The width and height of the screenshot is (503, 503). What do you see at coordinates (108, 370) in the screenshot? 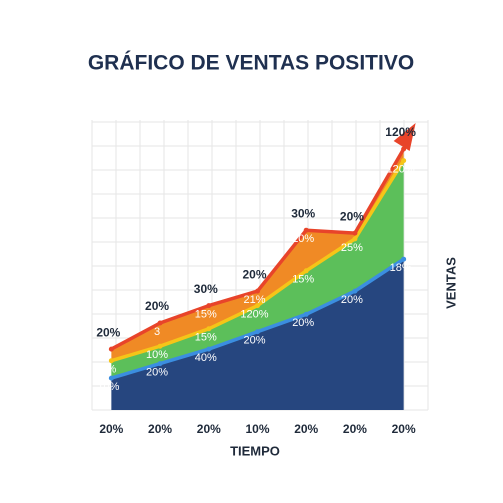
I see `data-label: 2%` at bounding box center [108, 370].